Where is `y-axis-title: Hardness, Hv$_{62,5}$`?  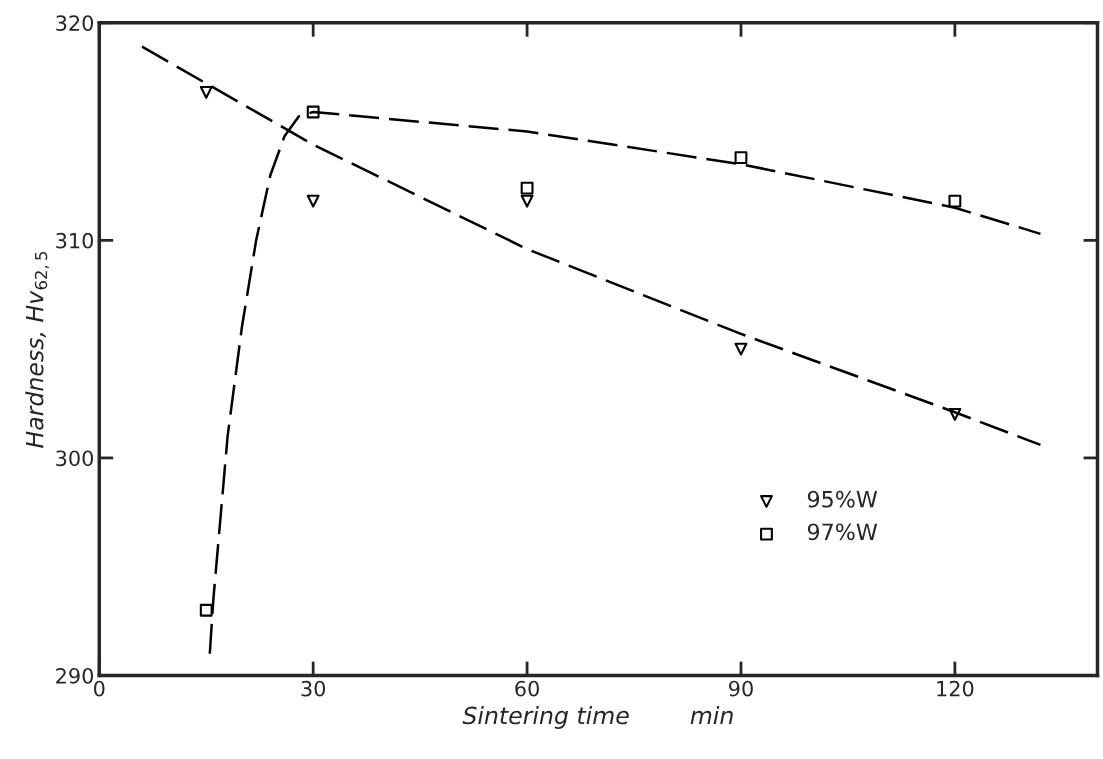 y-axis-title: Hardness, Hv$_{62,5}$ is located at coordinates (37, 349).